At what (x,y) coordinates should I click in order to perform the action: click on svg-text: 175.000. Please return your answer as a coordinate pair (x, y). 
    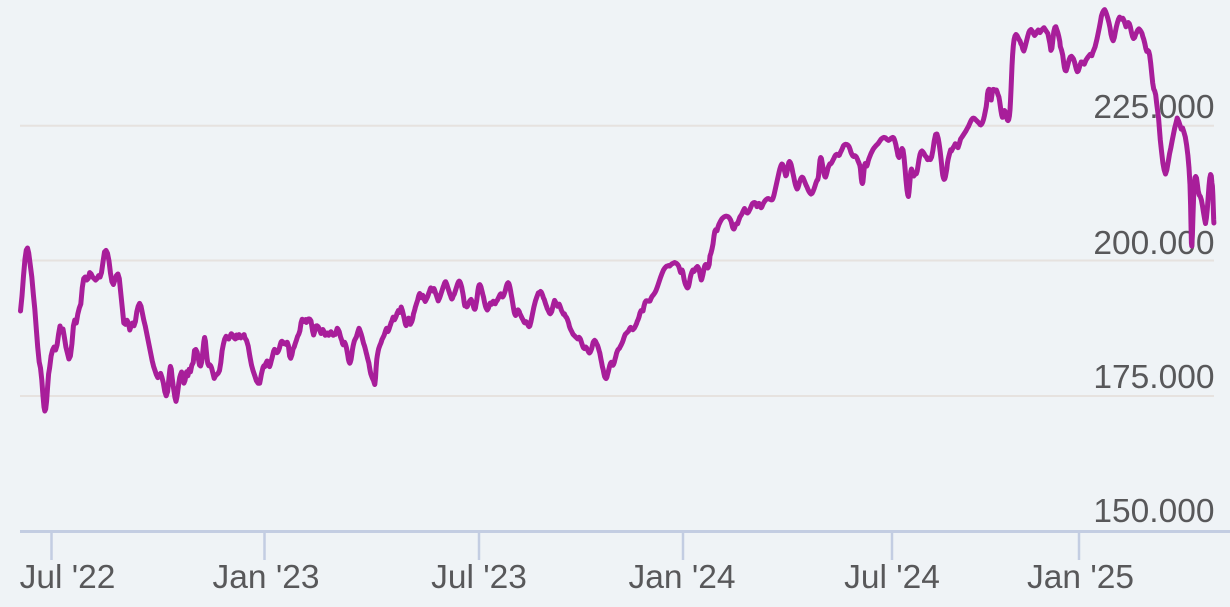
    Looking at the image, I should click on (1153, 377).